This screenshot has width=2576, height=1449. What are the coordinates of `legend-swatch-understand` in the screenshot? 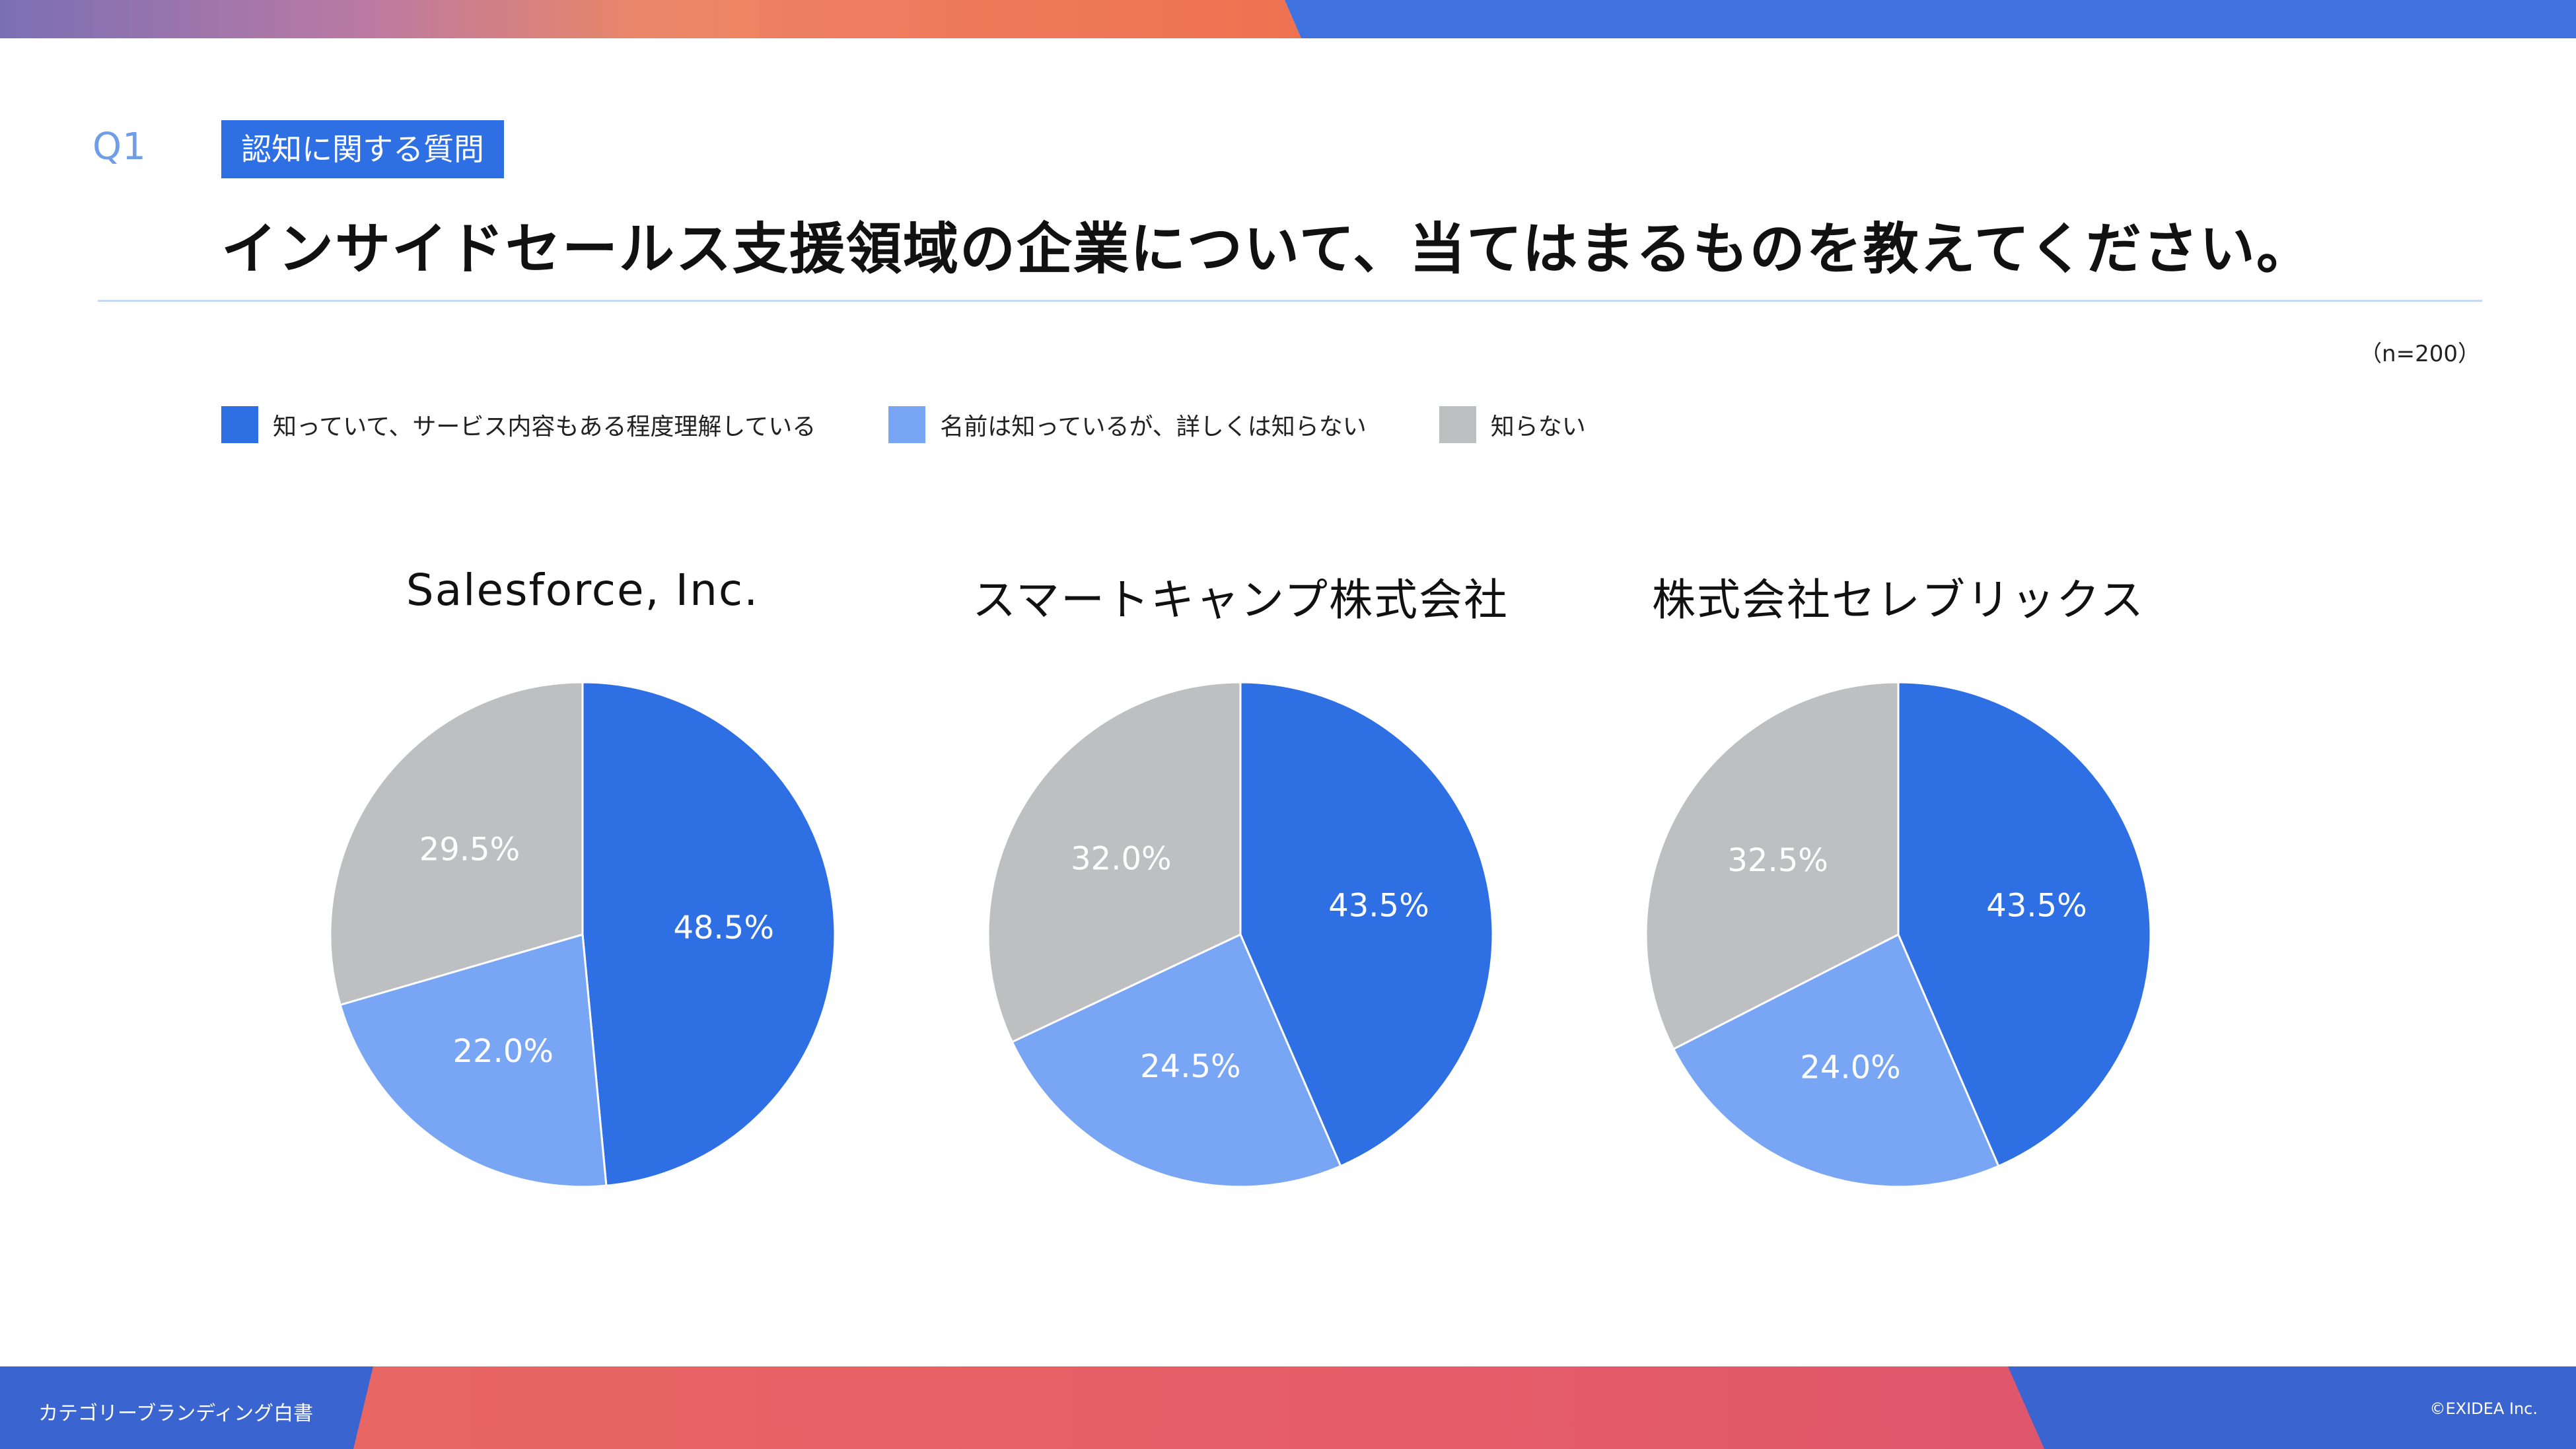 It's located at (240, 425).